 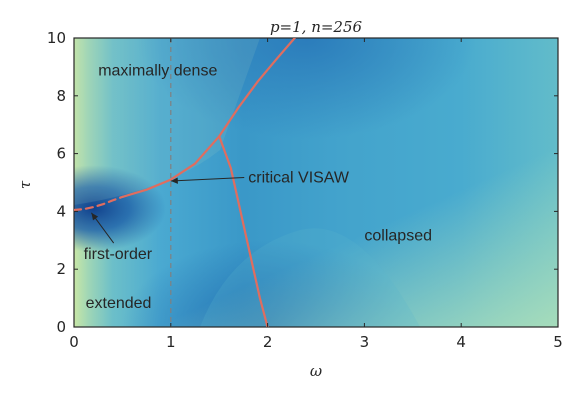 I want to click on annotation-extended: extended, so click(x=119, y=303).